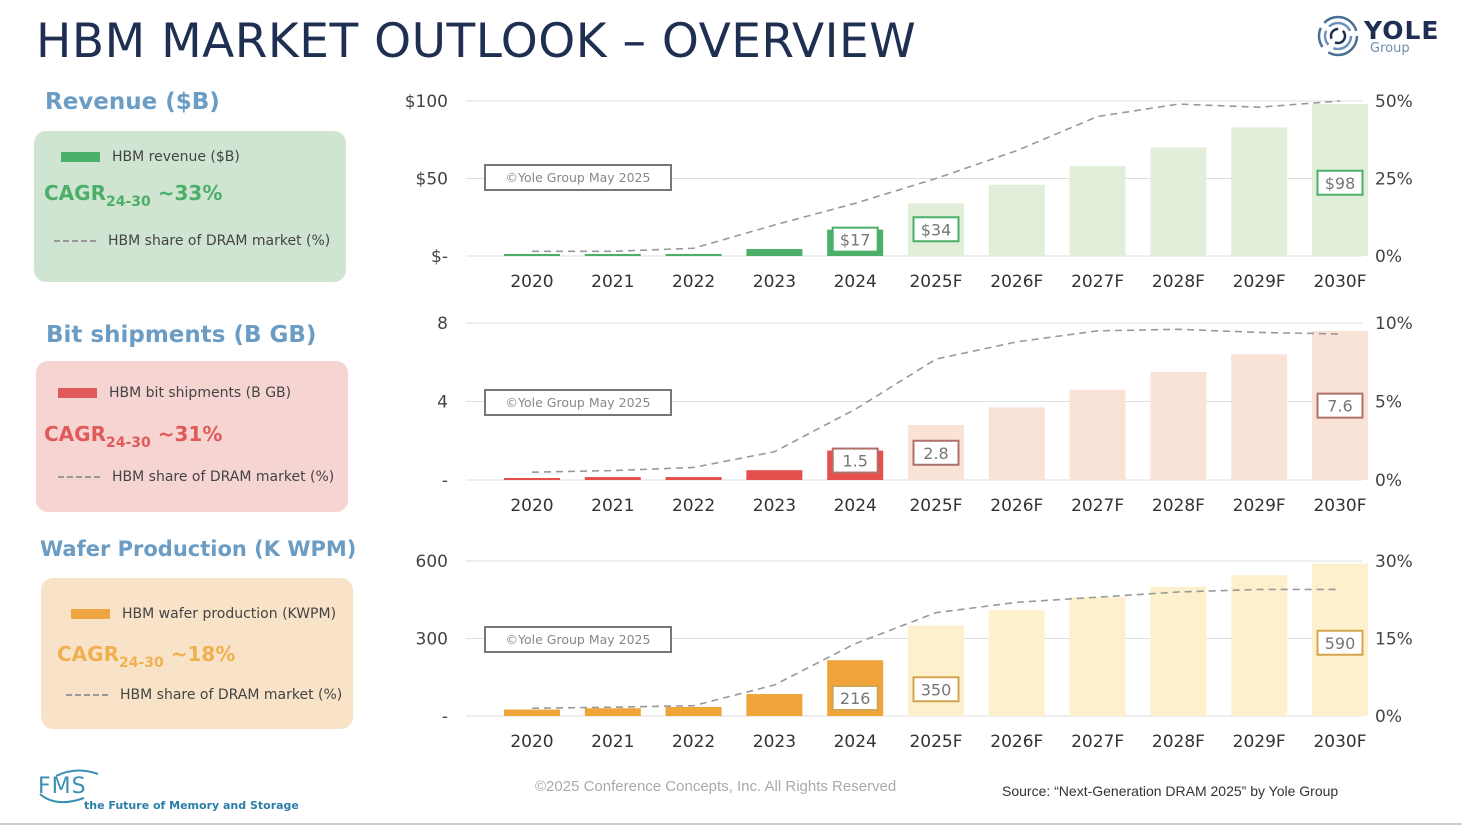 Image resolution: width=1462 pixels, height=826 pixels. Describe the element at coordinates (176, 157) in the screenshot. I see `revenue-legend-bar-label: HBM revenue ($B)` at that location.